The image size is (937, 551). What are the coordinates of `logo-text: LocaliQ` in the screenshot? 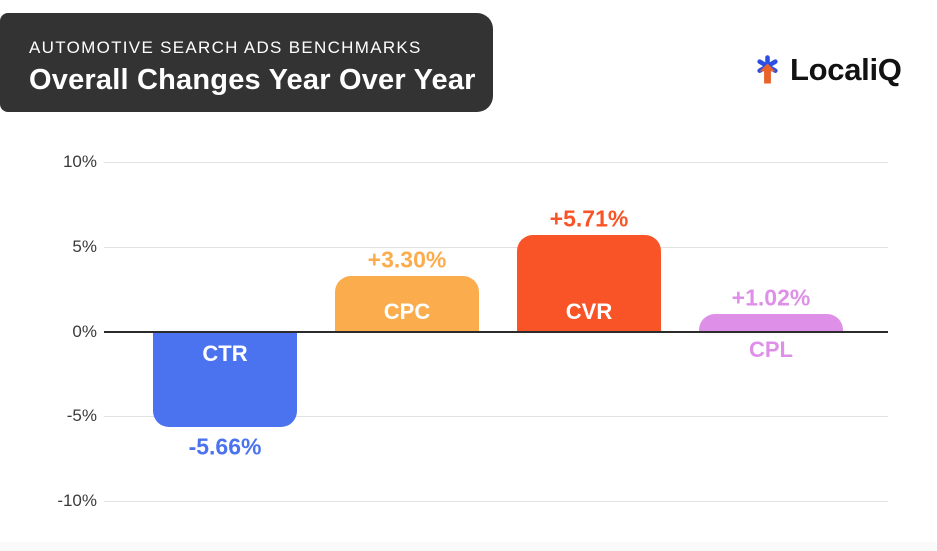 It's located at (846, 69).